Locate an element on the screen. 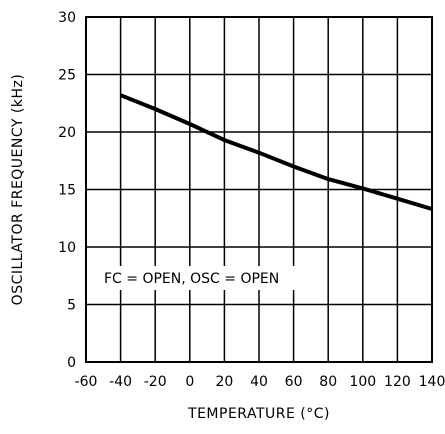  y-tick-label: 15 is located at coordinates (67, 191).